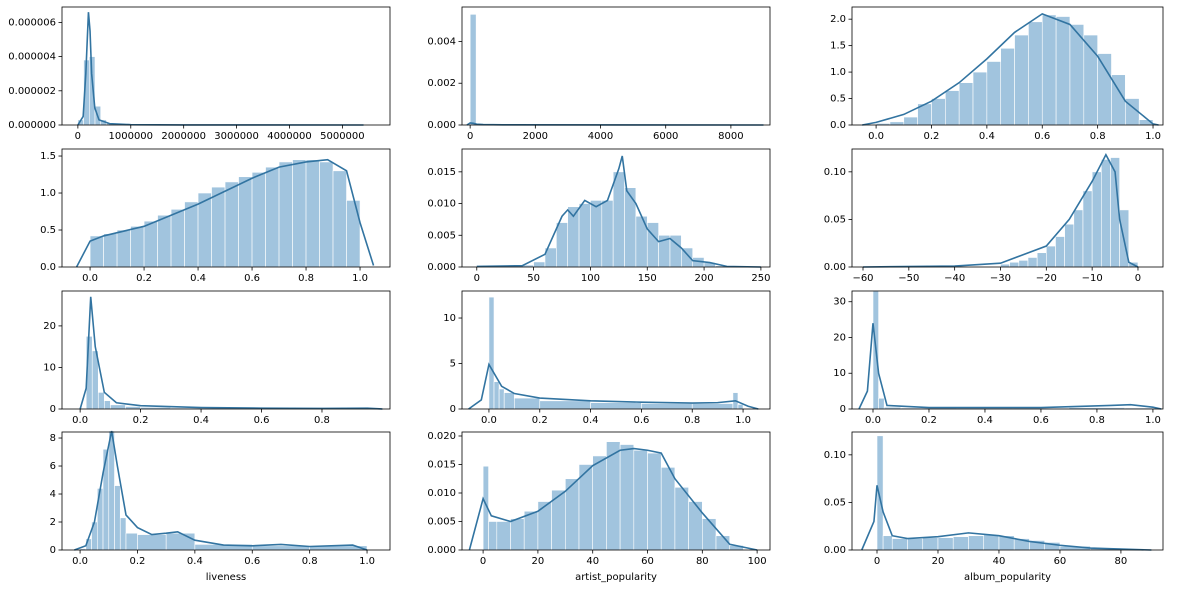  What do you see at coordinates (449, 318) in the screenshot?
I see `y-tick-label: 10` at bounding box center [449, 318].